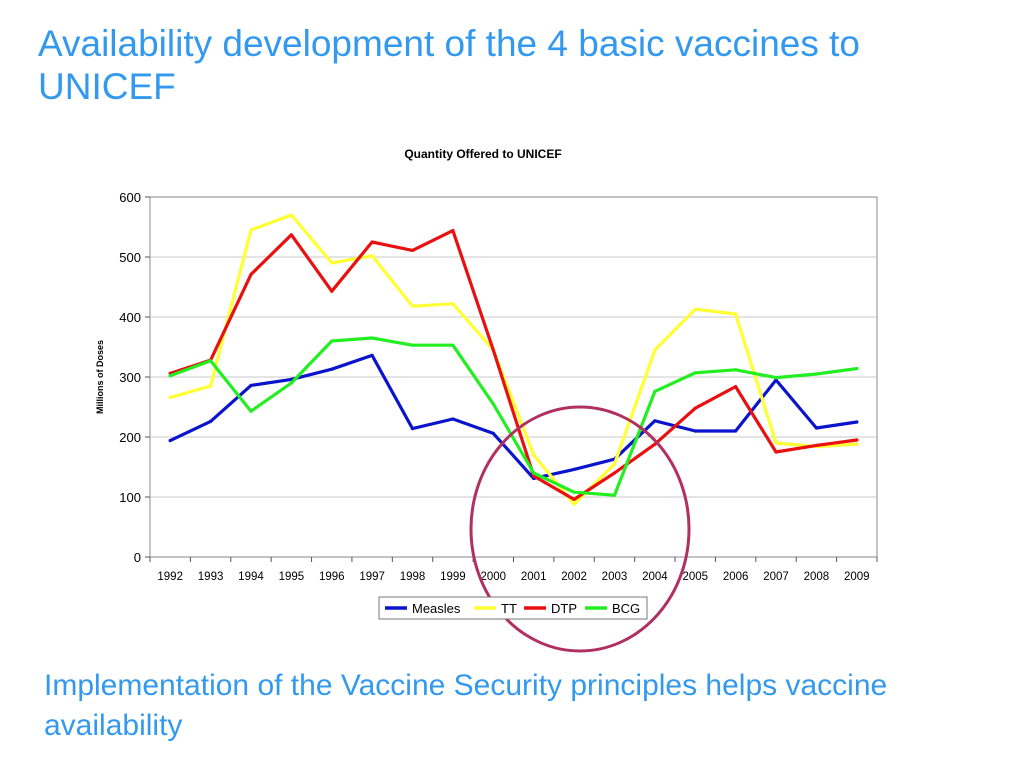 The image size is (1024, 768). Describe the element at coordinates (130, 197) in the screenshot. I see `y-tick-label: 600` at that location.